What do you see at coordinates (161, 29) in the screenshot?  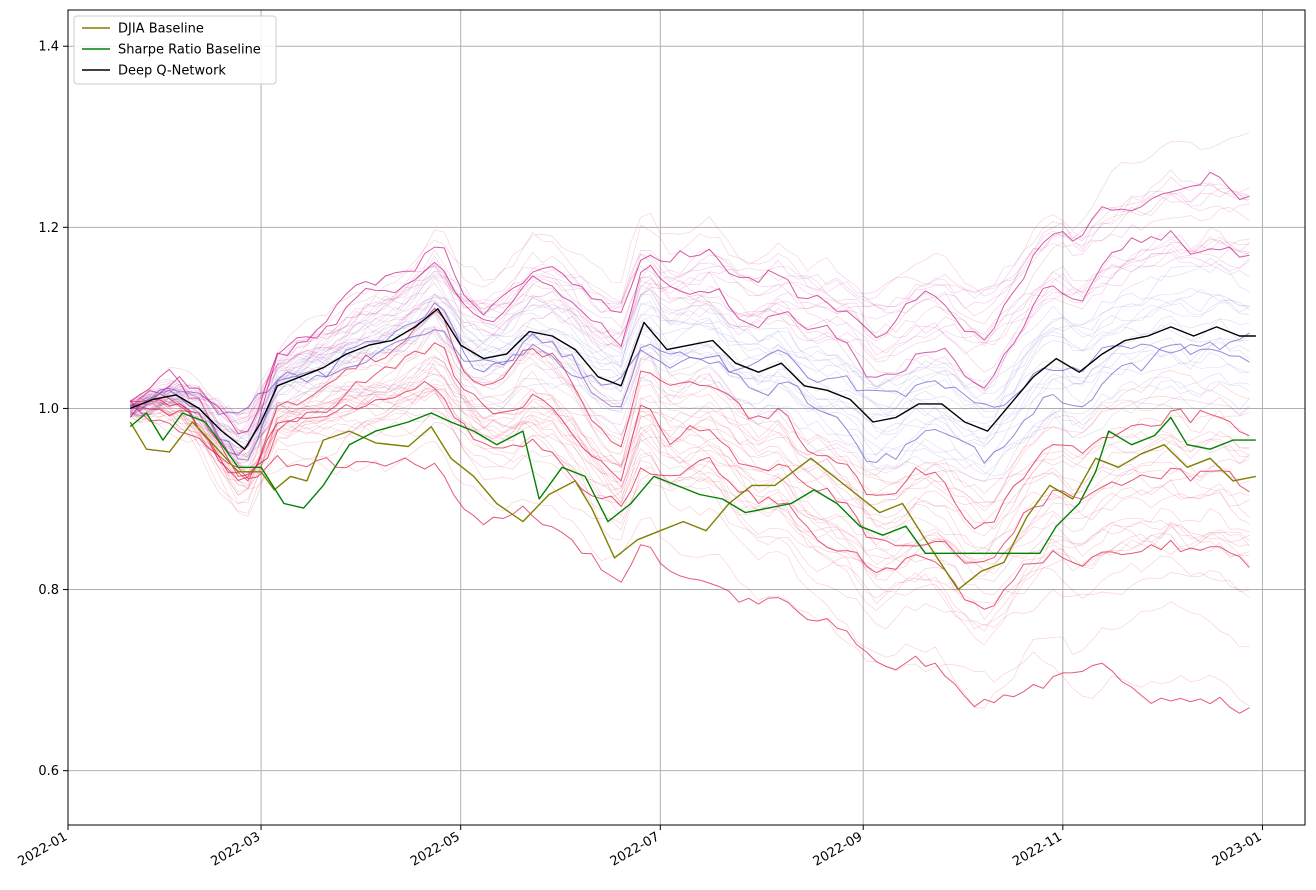 I see `legend-label: DJIA Baseline` at bounding box center [161, 29].